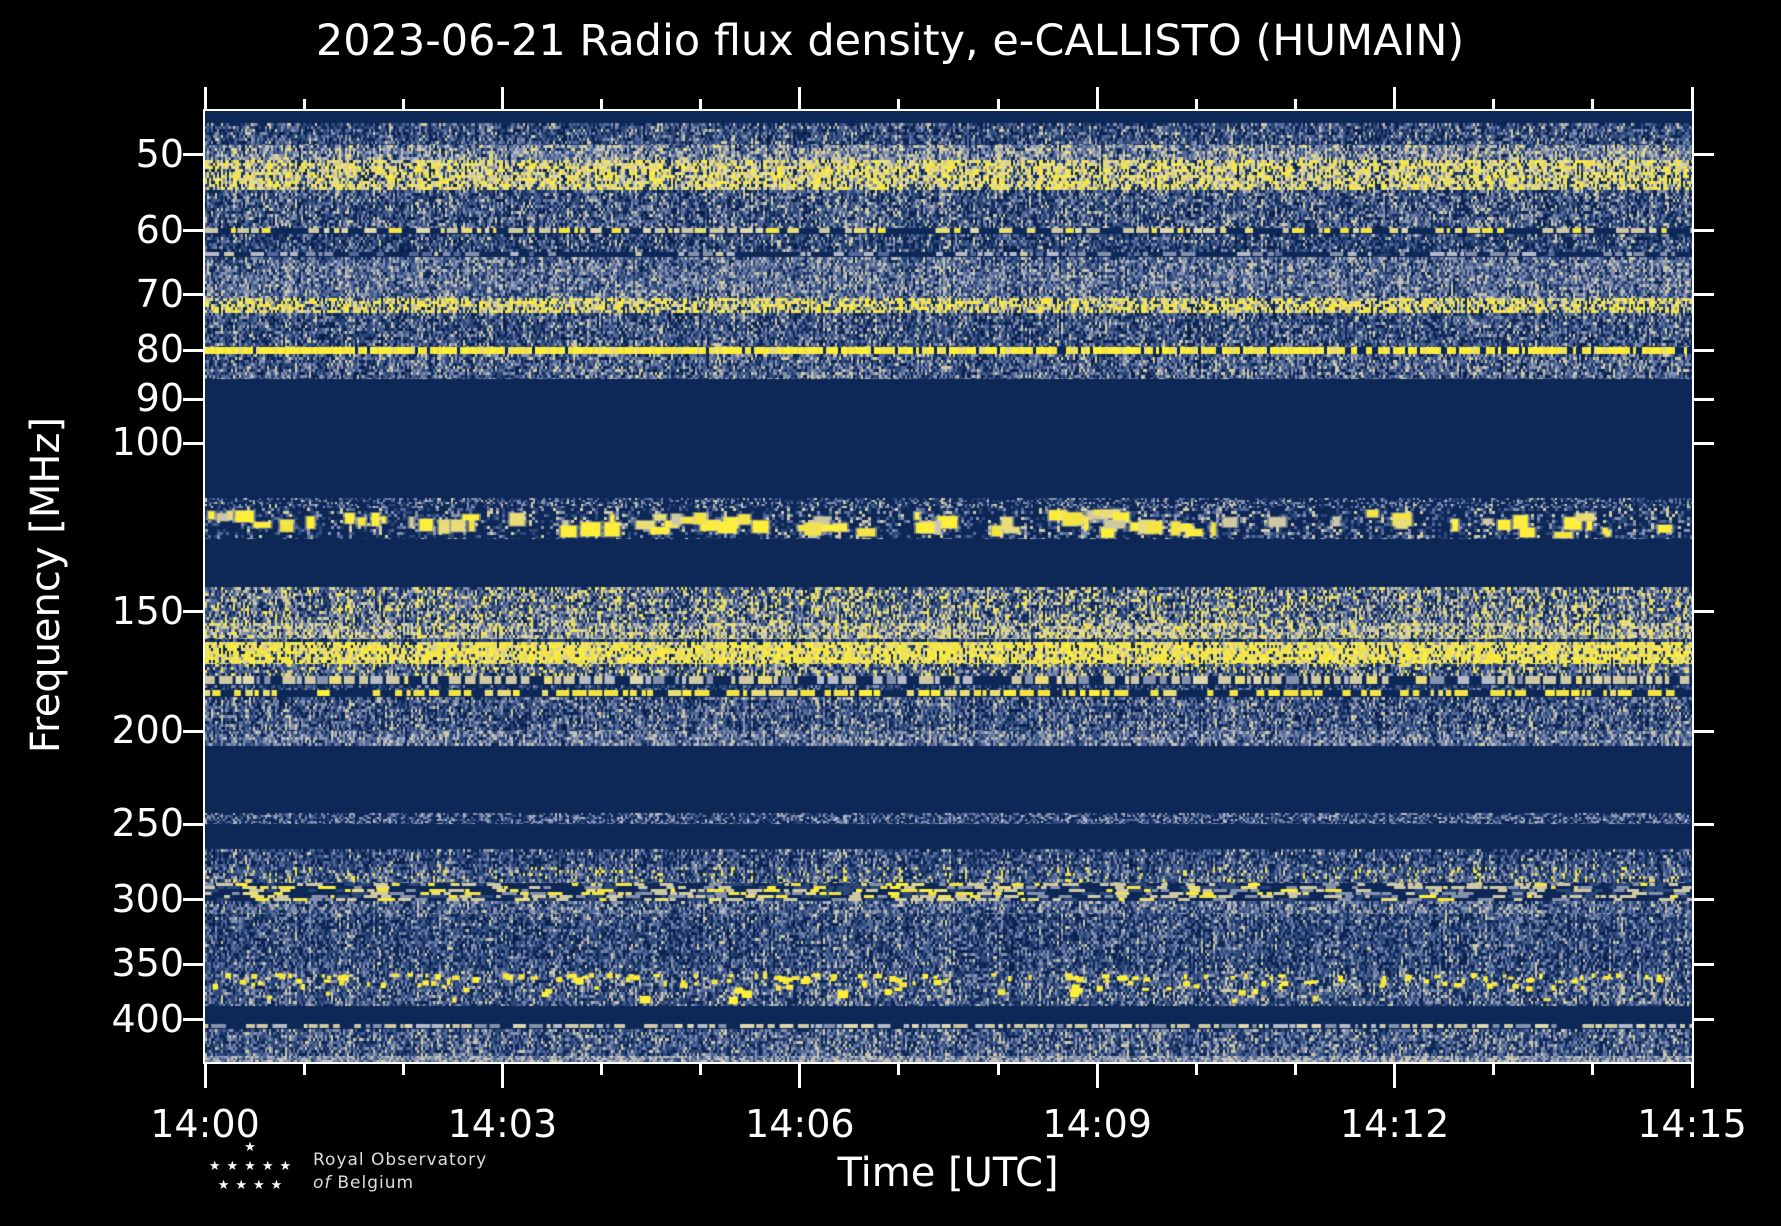 Image resolution: width=1781 pixels, height=1226 pixels. I want to click on y-tick-label: 150, so click(147, 610).